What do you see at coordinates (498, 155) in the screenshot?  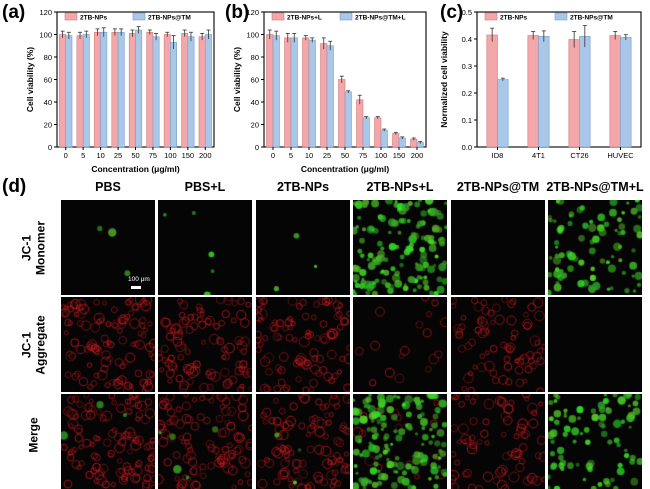 I see `x-tick-label: ID8` at bounding box center [498, 155].